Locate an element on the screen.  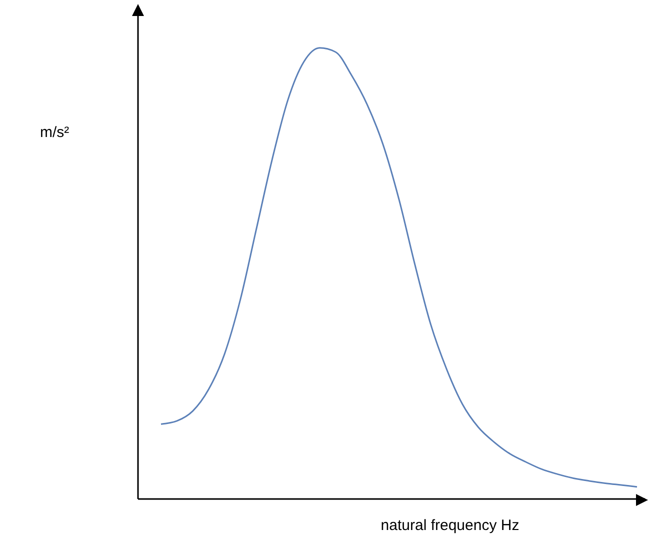
y-axis-title: m/s² is located at coordinates (55, 132).